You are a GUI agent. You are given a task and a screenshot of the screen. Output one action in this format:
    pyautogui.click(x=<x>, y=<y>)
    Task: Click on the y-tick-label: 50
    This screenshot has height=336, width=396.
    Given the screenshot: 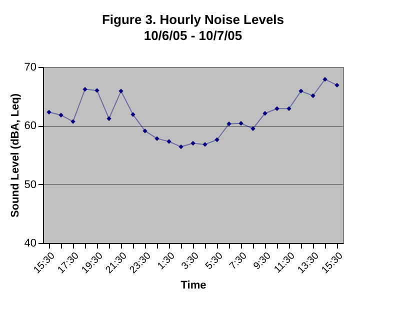 What is the action you would take?
    pyautogui.click(x=30, y=184)
    